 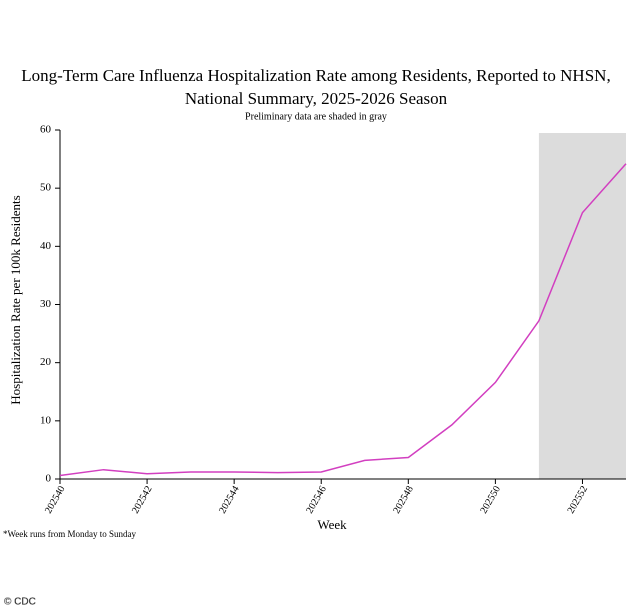 What do you see at coordinates (316, 98) in the screenshot?
I see `chart-title: National Summary, 2025-2026 Season` at bounding box center [316, 98].